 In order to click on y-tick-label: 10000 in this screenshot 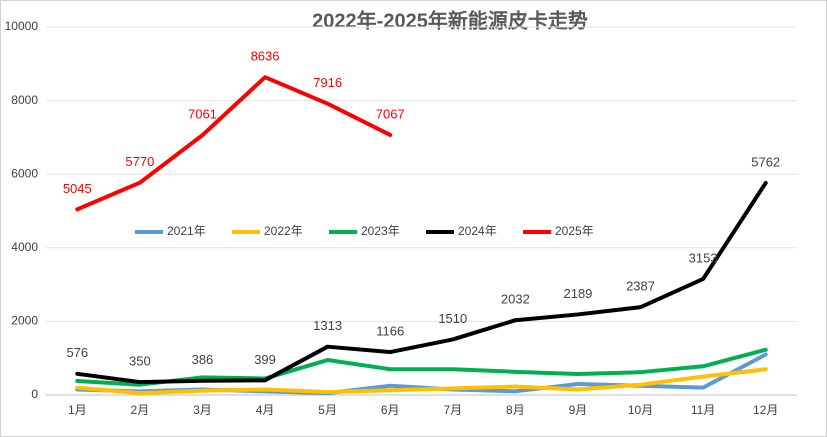, I will do `click(22, 26)`.